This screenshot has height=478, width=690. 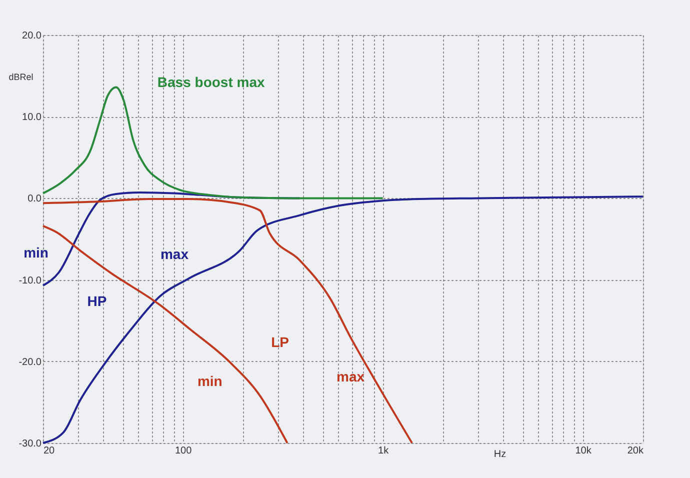 I want to click on annotation: HP, so click(x=97, y=301).